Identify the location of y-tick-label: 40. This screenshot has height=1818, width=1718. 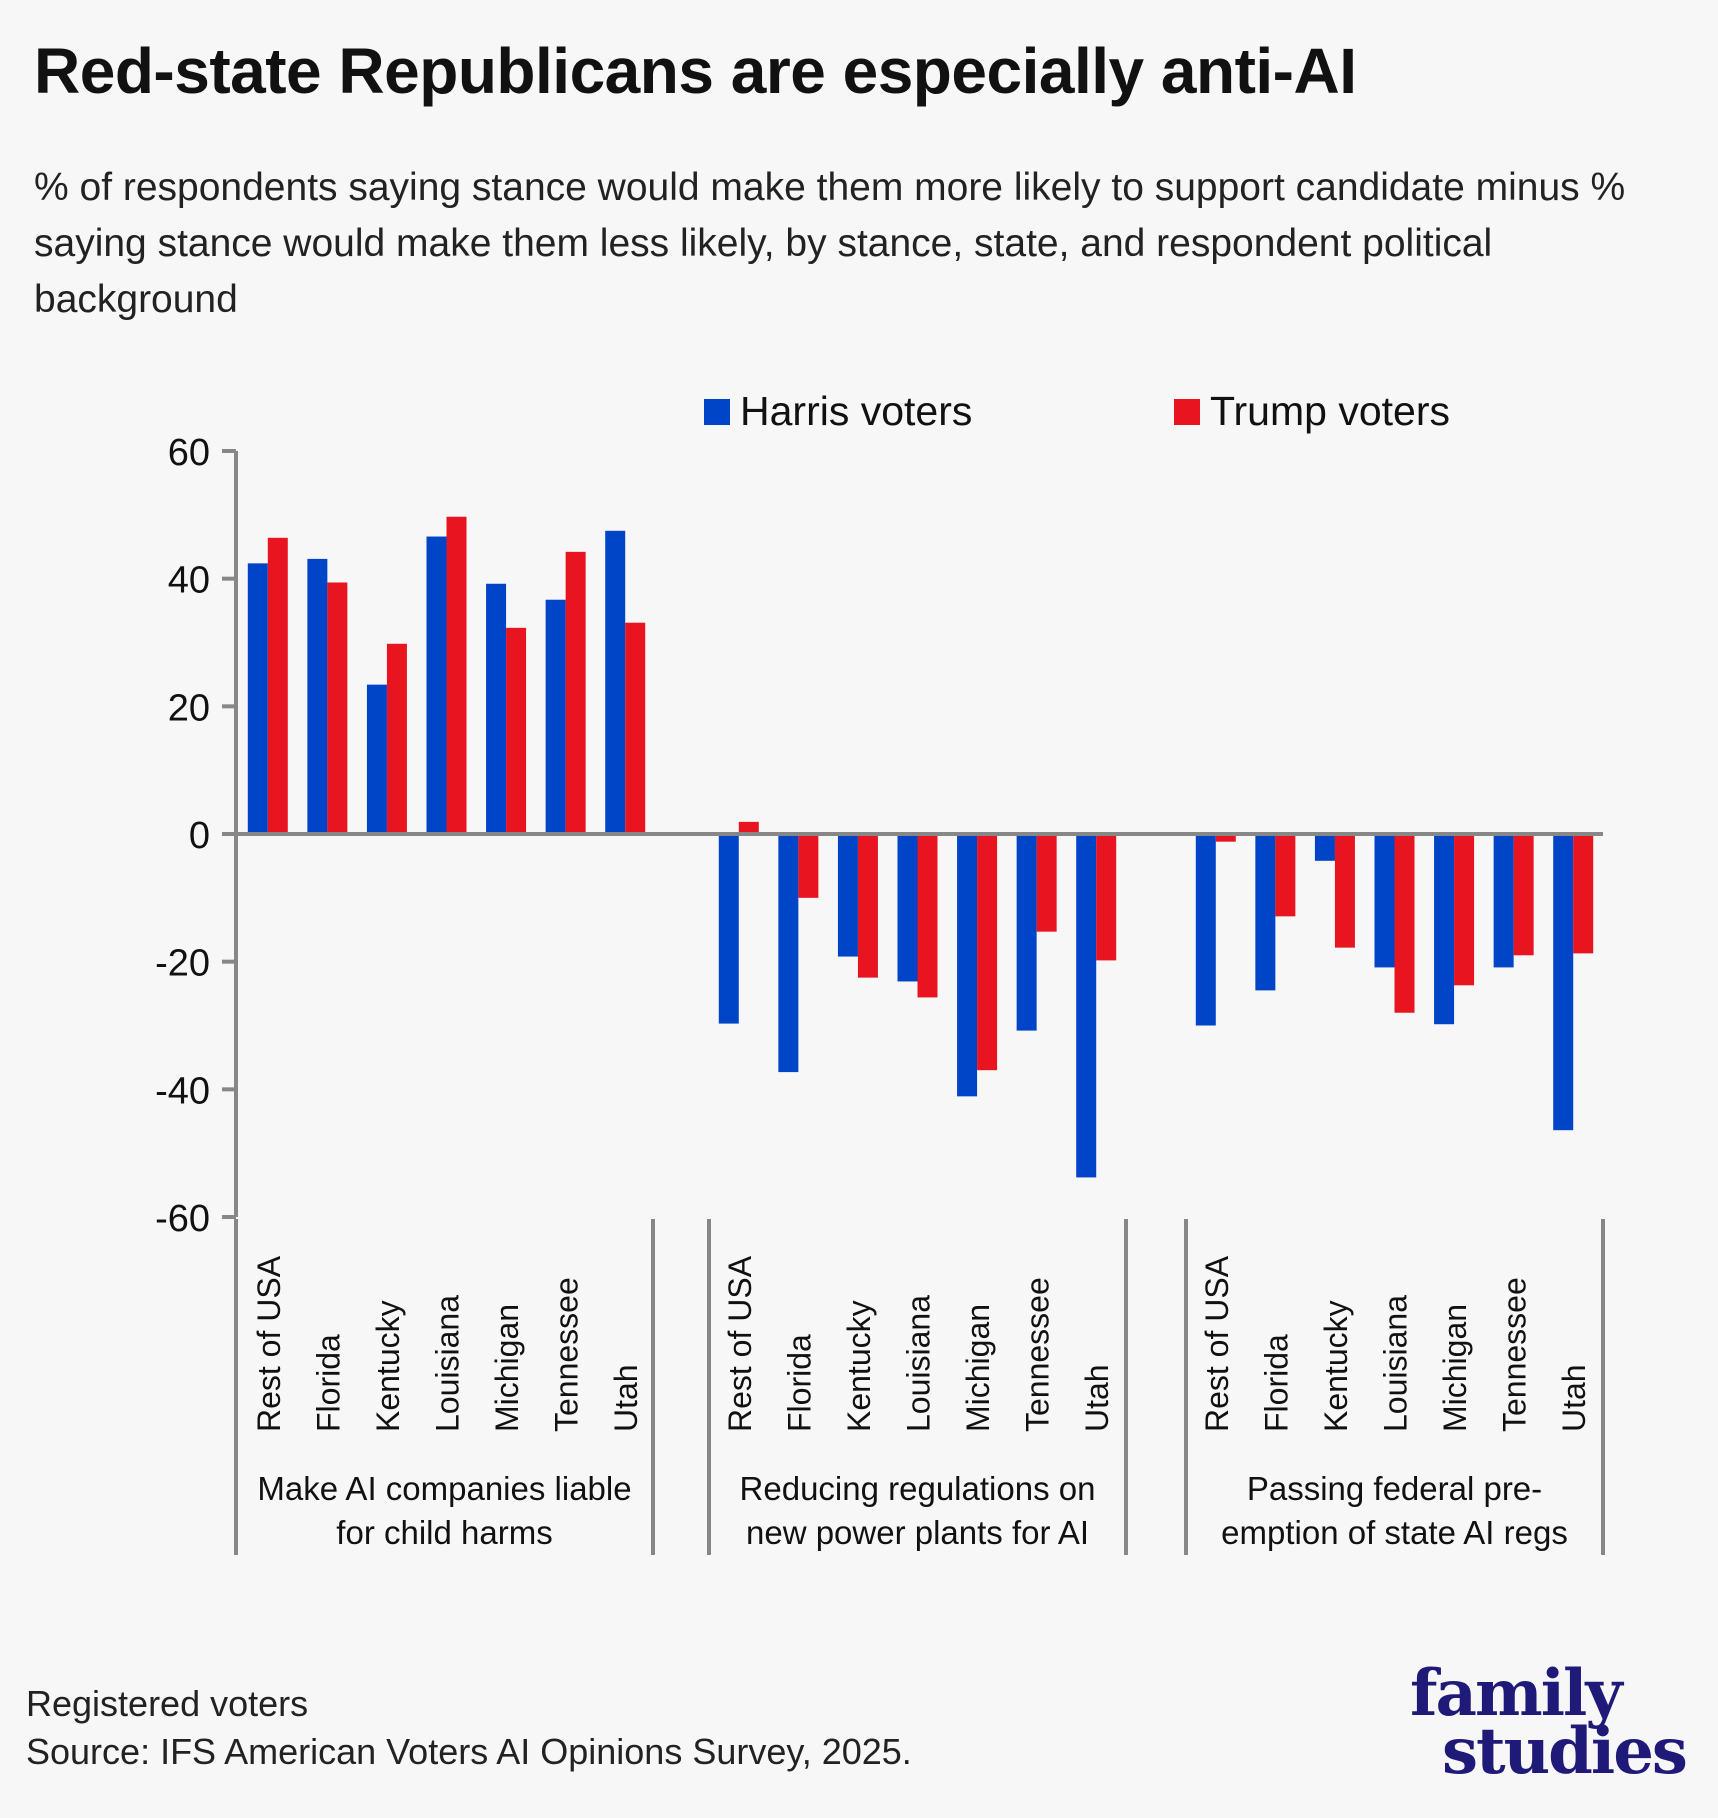
(189, 581).